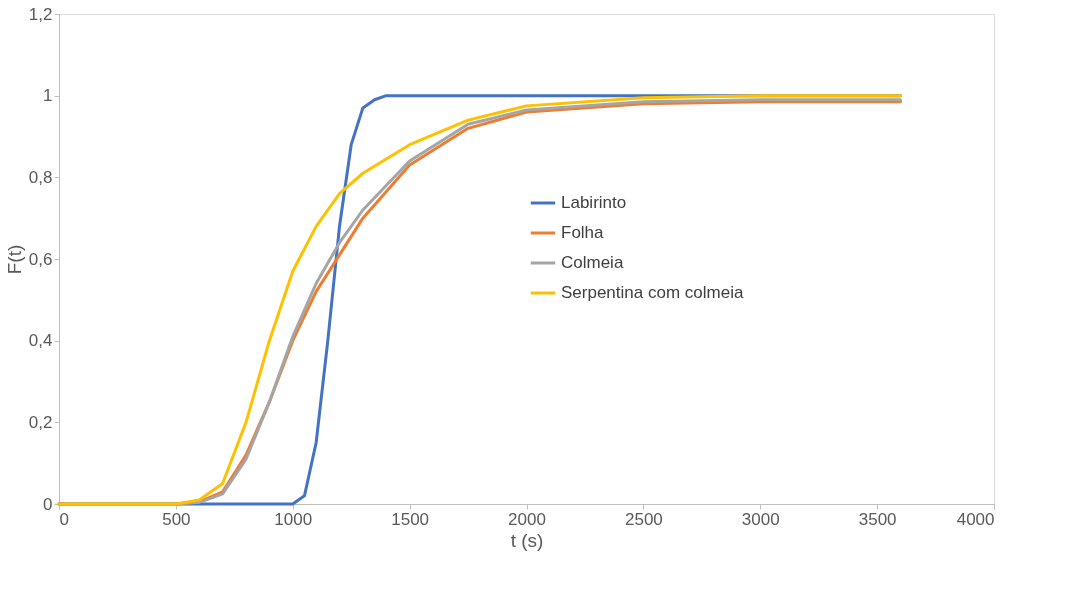 The image size is (1083, 615). I want to click on legend-label: Colmeia, so click(592, 262).